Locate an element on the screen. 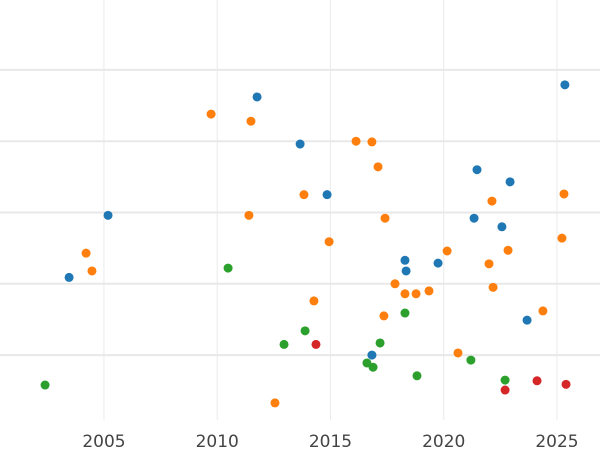 The width and height of the screenshot is (600, 450). x-tick-label: 2015 is located at coordinates (330, 441).